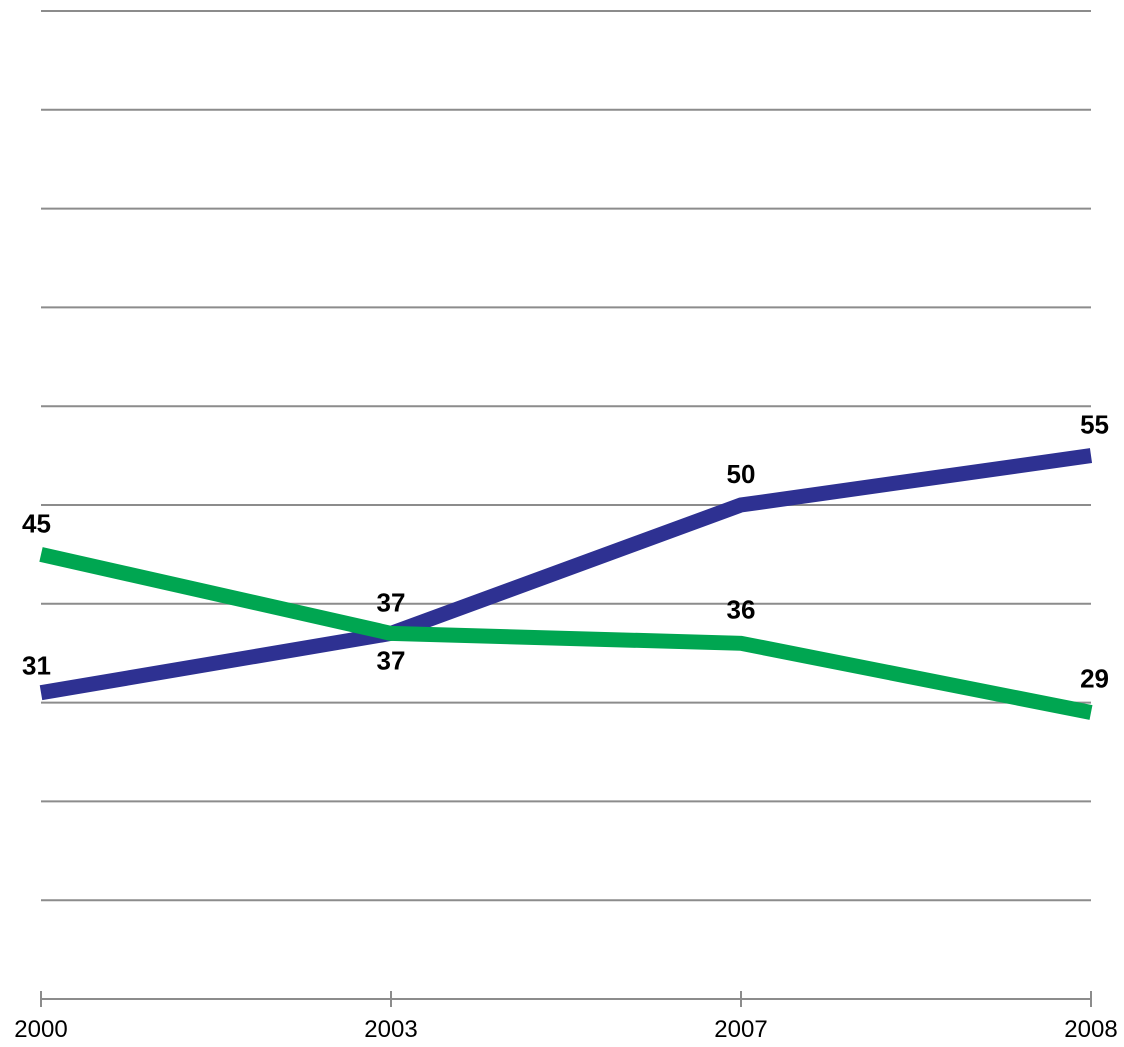 This screenshot has width=1124, height=1047. Describe the element at coordinates (391, 602) in the screenshot. I see `data-label-series-1-2003: 37` at that location.